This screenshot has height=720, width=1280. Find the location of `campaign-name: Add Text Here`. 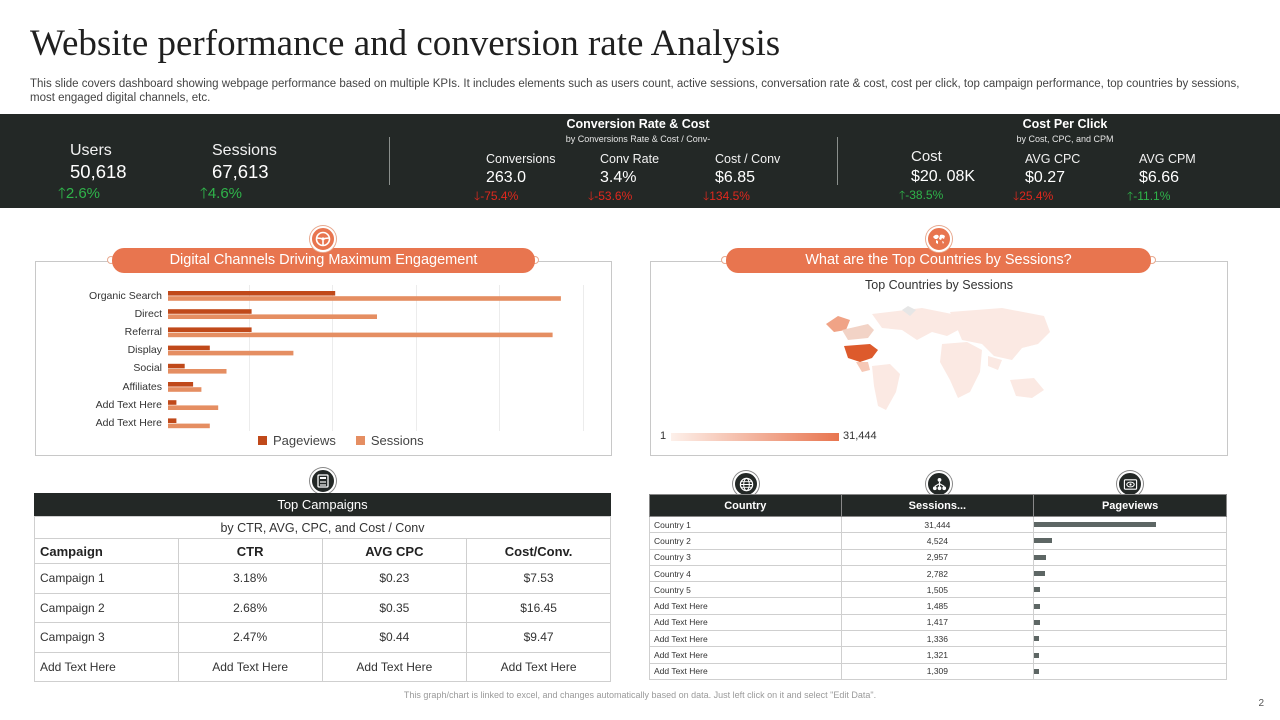

campaign-name: Add Text Here is located at coordinates (106, 666).